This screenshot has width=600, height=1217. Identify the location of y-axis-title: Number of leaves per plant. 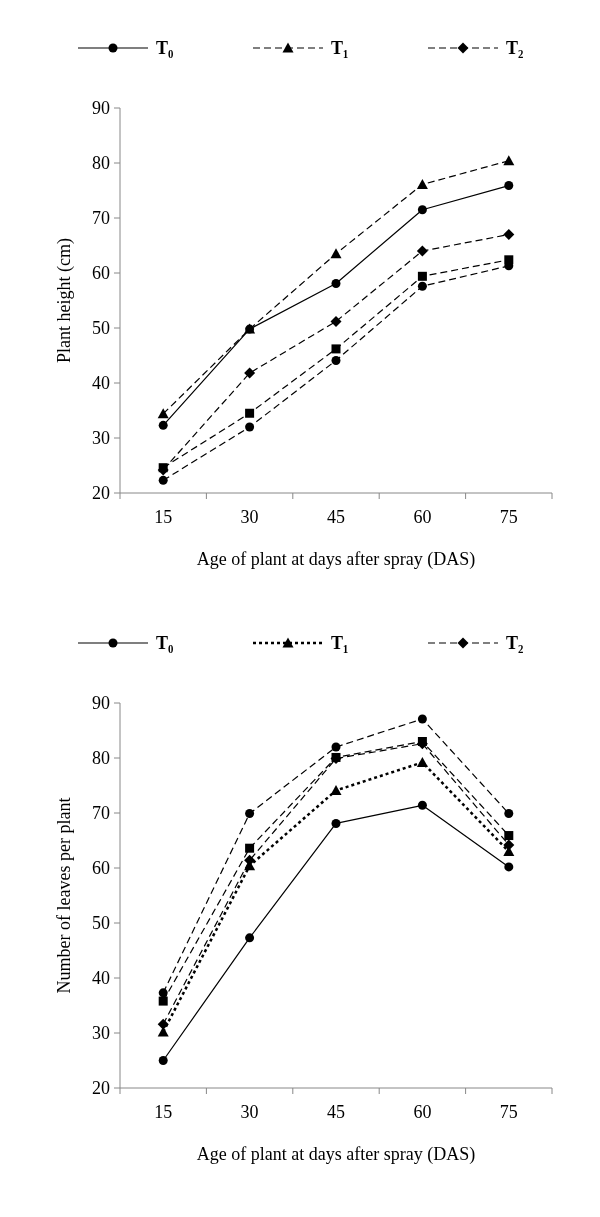
(64, 895).